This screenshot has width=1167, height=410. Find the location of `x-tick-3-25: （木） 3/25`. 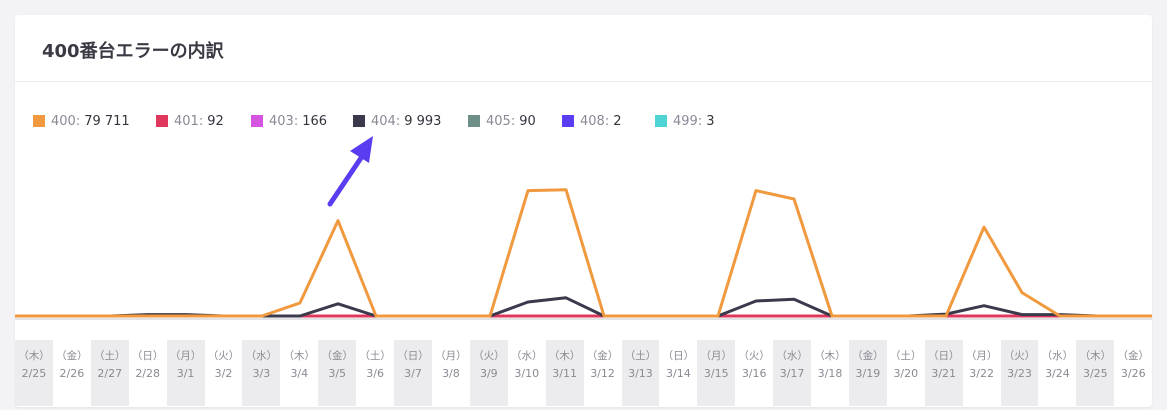

x-tick-3-25: （木） 3/25 is located at coordinates (1095, 373).